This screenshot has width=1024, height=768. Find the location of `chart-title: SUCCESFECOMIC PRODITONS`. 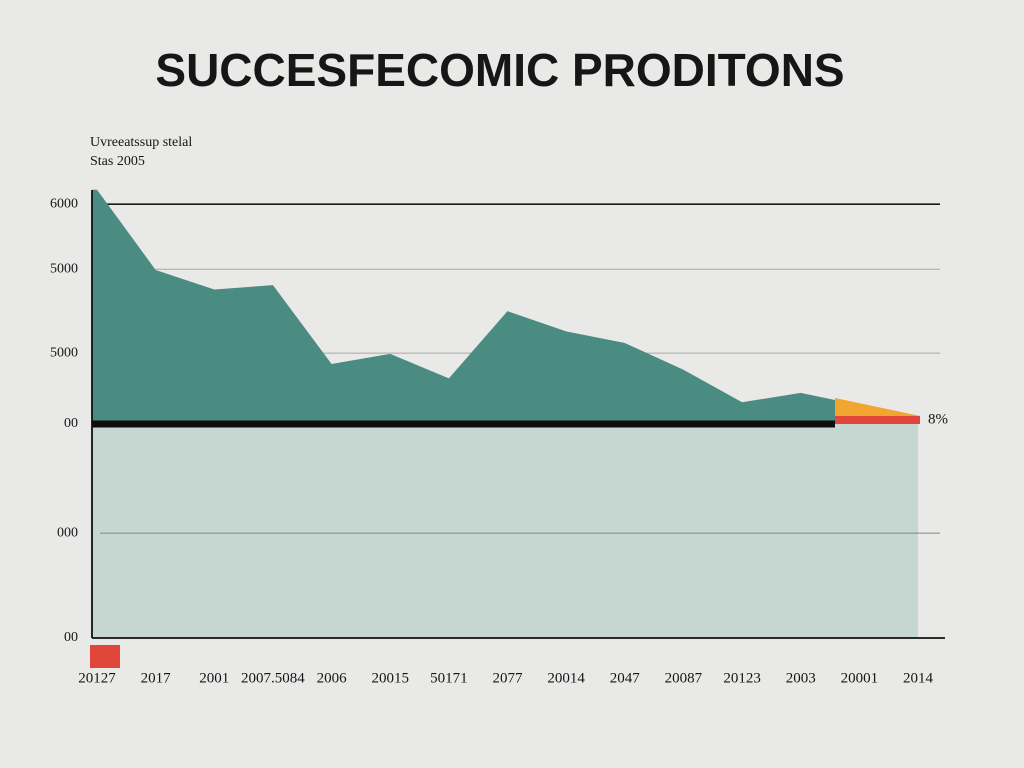

chart-title: SUCCESFECOMIC PRODITONS is located at coordinates (499, 70).